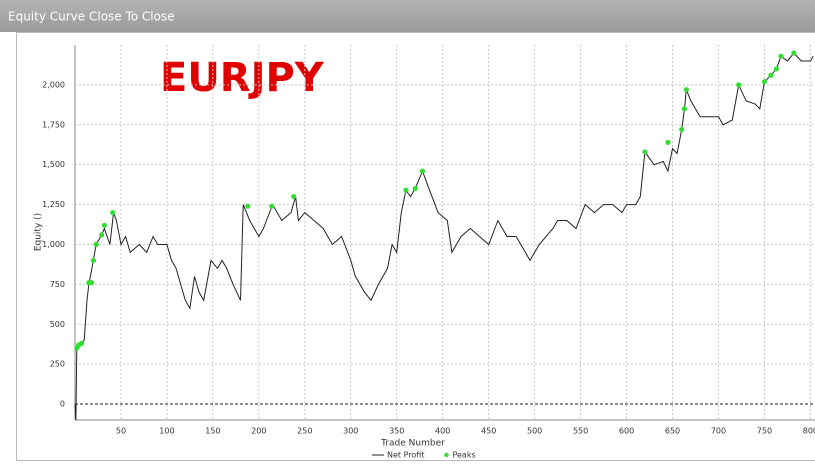 This screenshot has width=815, height=464. Describe the element at coordinates (39, 232) in the screenshot. I see `y-axis-label: Equity ()` at that location.